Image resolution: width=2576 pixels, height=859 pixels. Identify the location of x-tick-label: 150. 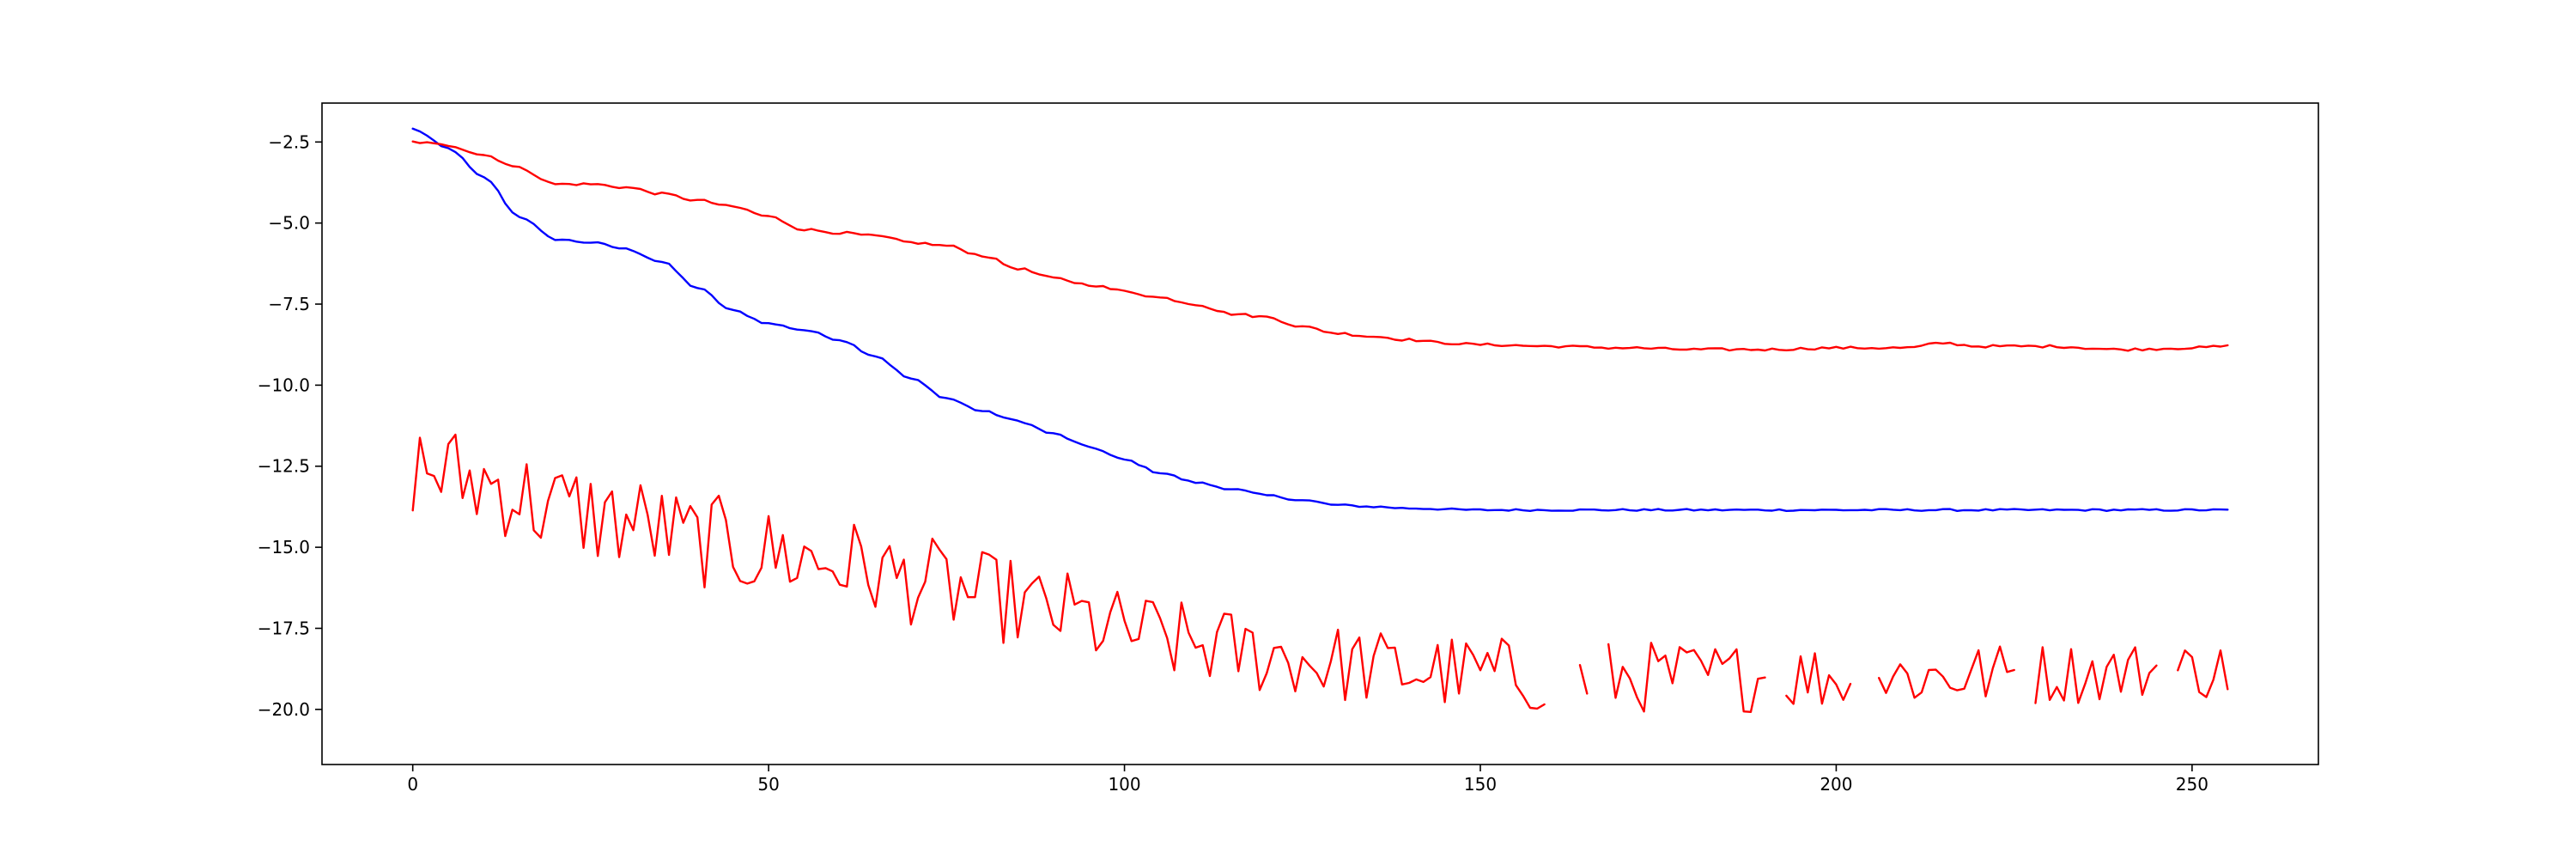
(1481, 784).